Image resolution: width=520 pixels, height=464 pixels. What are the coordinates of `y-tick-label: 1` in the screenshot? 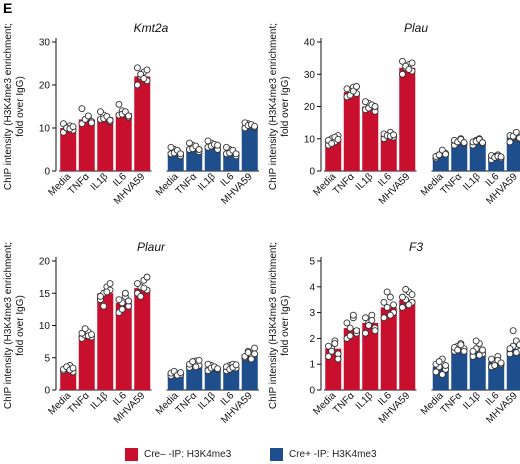 It's located at (312, 365).